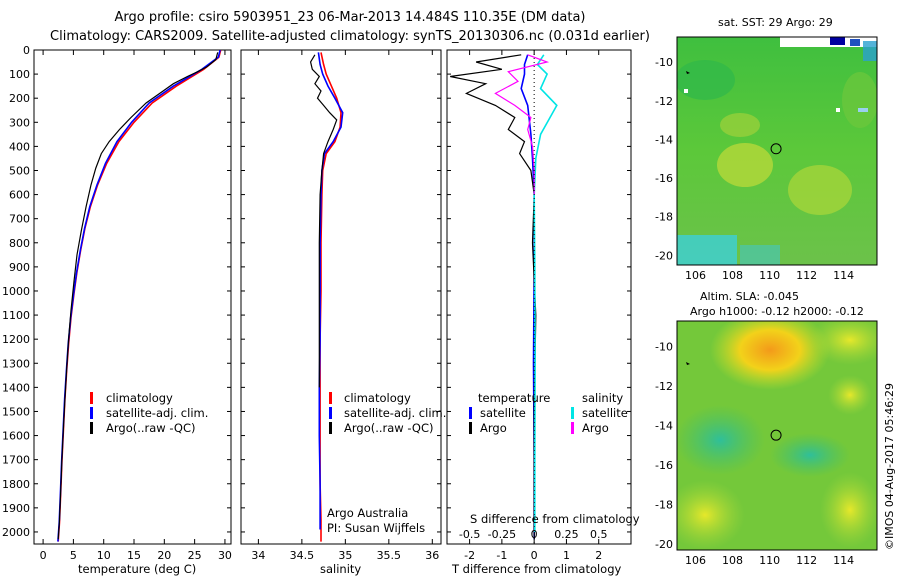 The width and height of the screenshot is (900, 580). Describe the element at coordinates (664, 426) in the screenshot. I see `sla-ytick-label-2: -14` at that location.